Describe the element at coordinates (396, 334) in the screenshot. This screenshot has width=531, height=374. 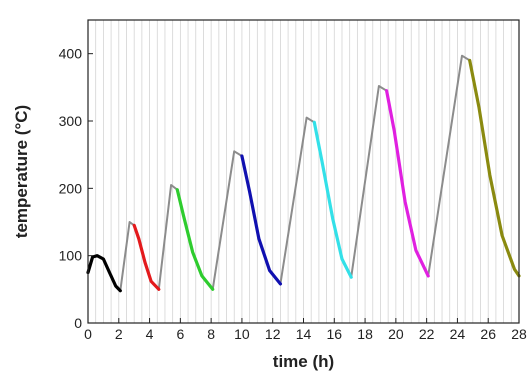
I see `x-tick-label: 20` at that location.